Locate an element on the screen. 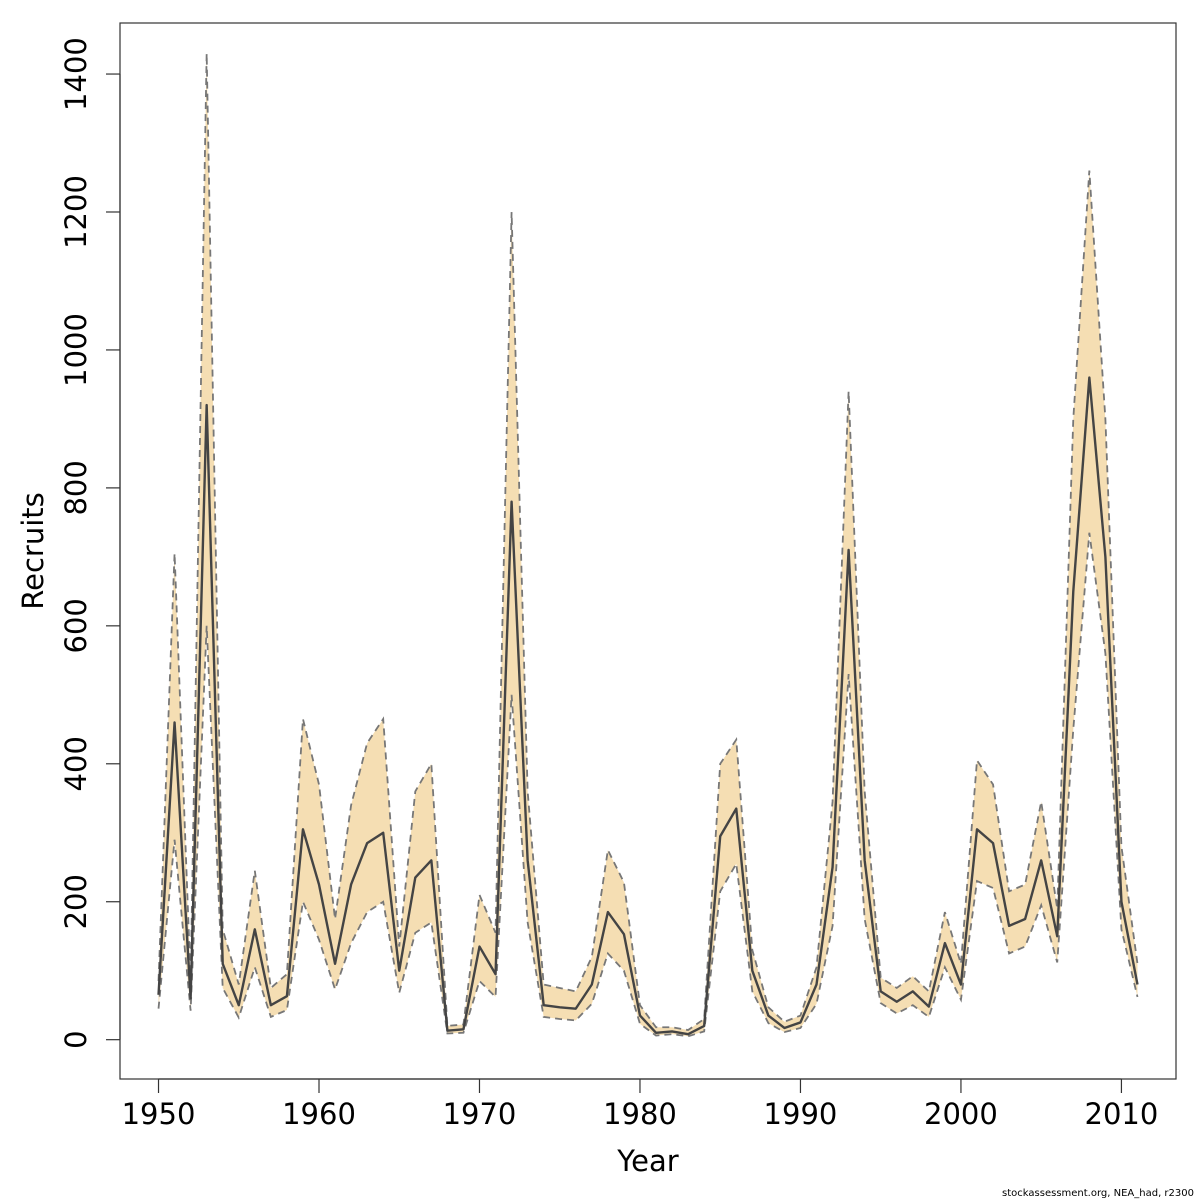 Image resolution: width=1200 pixels, height=1200 pixels. x-tick-label-2010: 2010 is located at coordinates (1122, 1114).